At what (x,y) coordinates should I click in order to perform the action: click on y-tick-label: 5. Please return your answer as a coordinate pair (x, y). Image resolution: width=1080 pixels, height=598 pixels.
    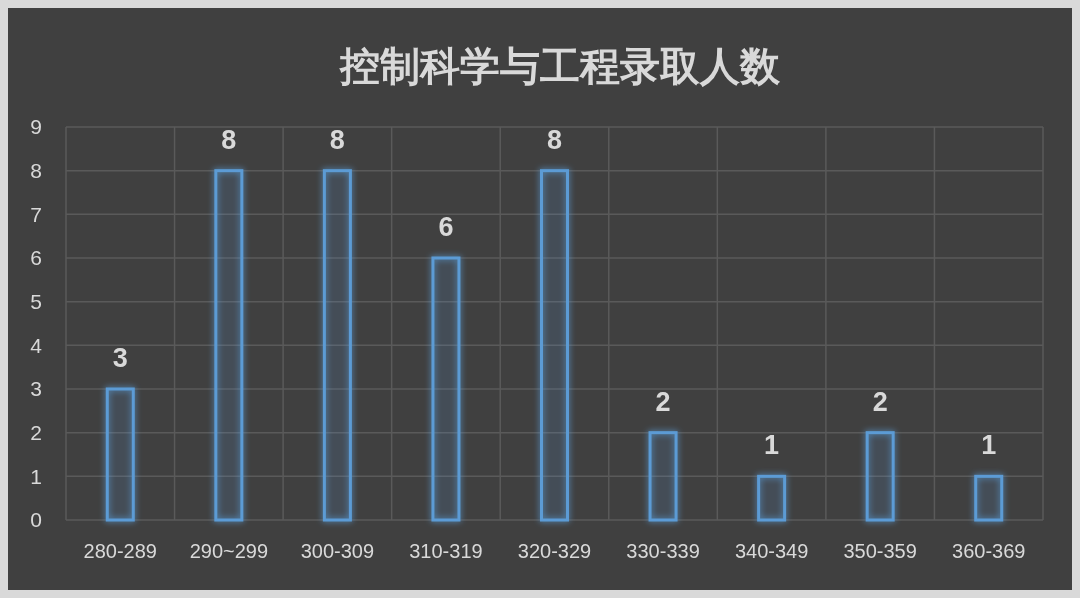
    Looking at the image, I should click on (36, 301).